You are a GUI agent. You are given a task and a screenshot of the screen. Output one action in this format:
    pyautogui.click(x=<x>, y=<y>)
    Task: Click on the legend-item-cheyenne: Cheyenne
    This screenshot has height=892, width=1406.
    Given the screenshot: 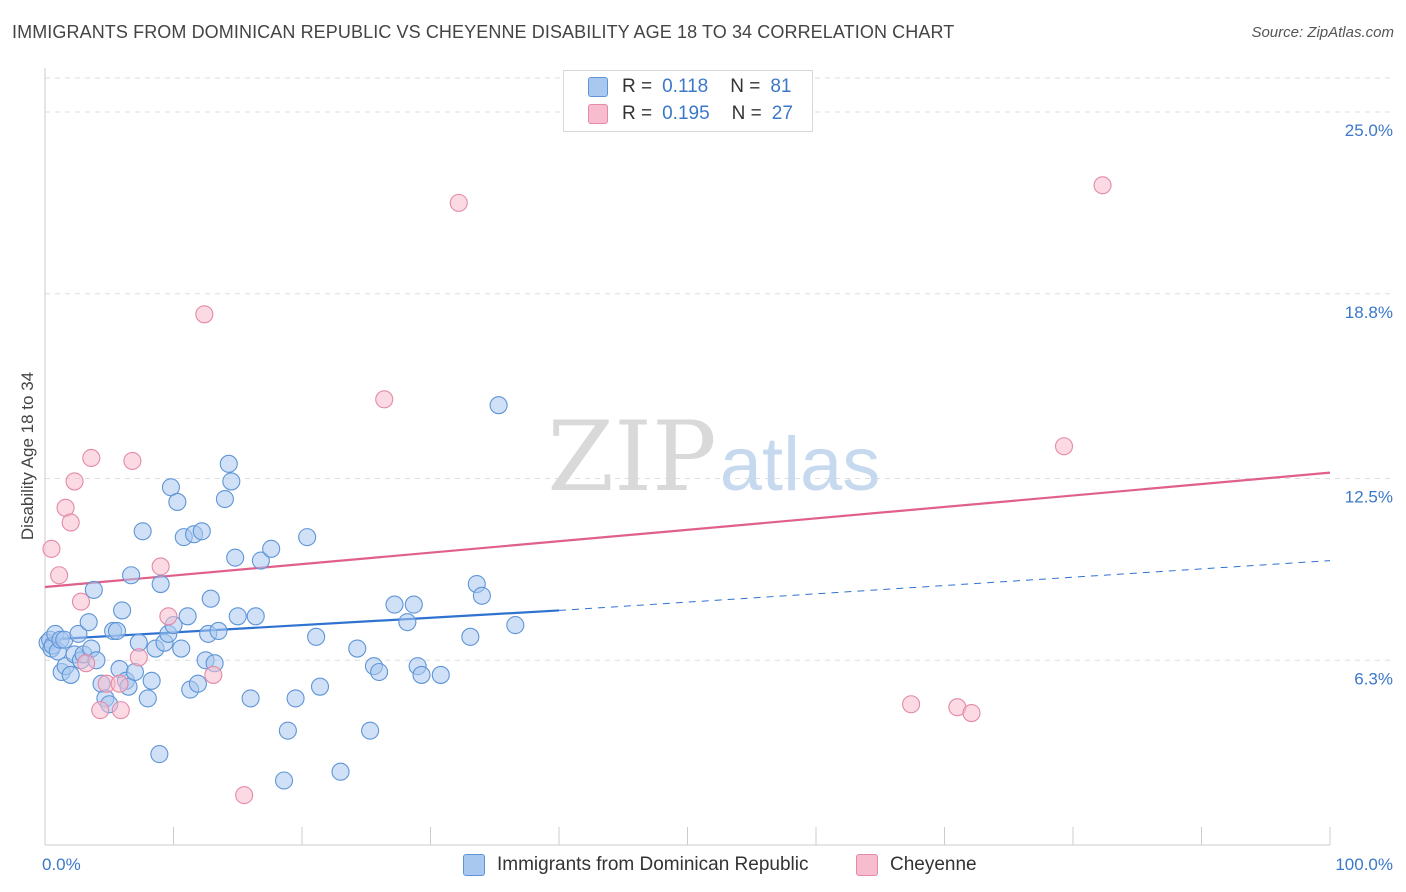 What is the action you would take?
    pyautogui.click(x=916, y=865)
    